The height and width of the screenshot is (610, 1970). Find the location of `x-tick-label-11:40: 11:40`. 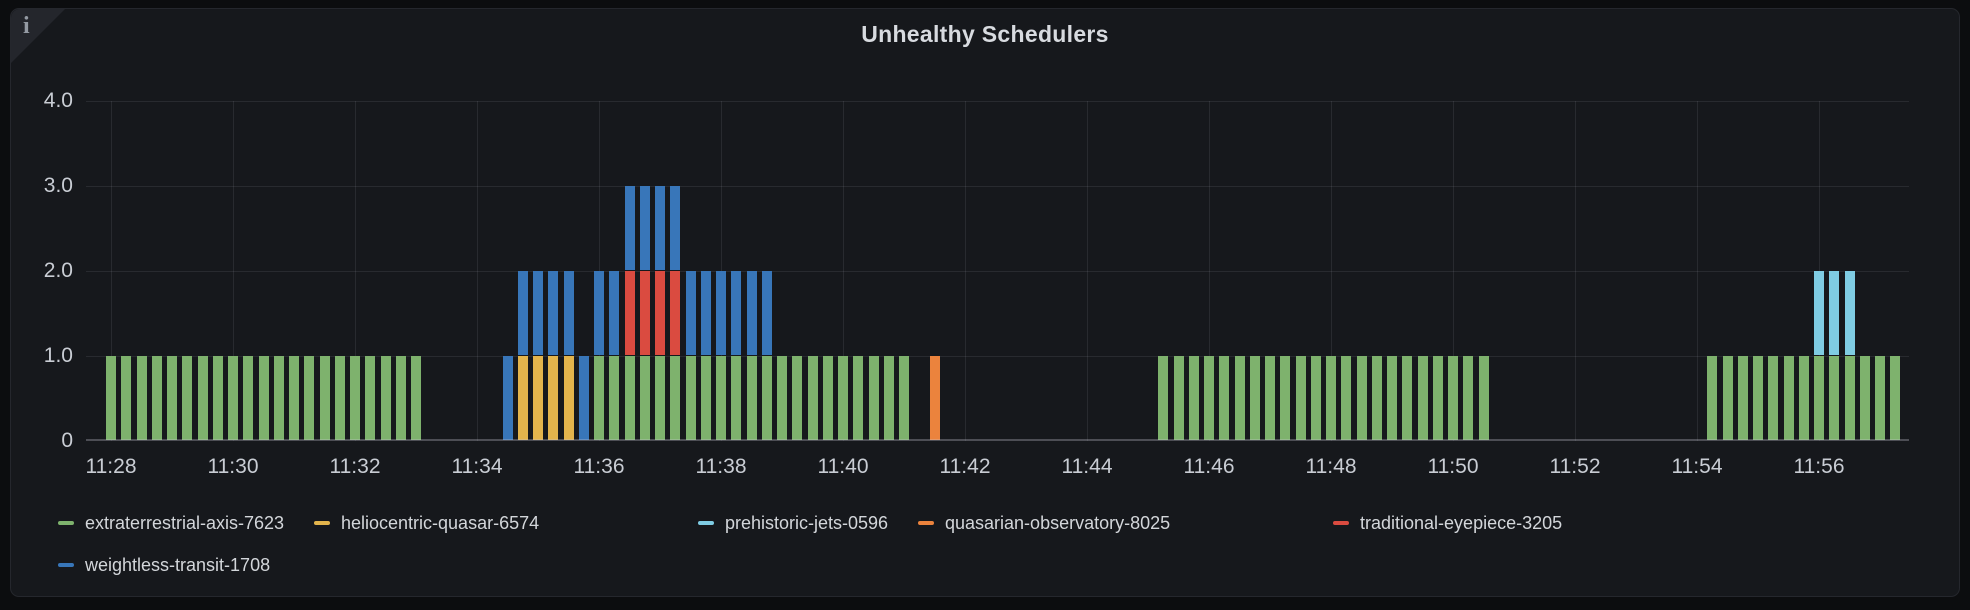

x-tick-label-11:40: 11:40 is located at coordinates (843, 466).